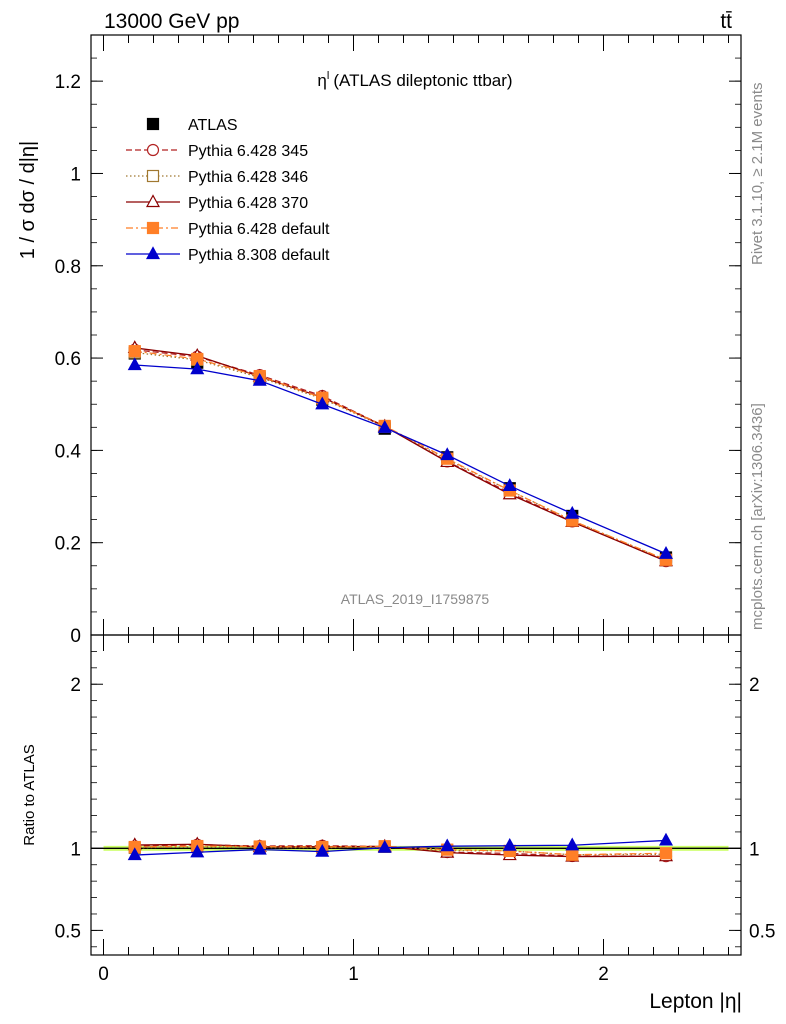  I want to click on ratio-y-tick-label-right: 1, so click(754, 849).